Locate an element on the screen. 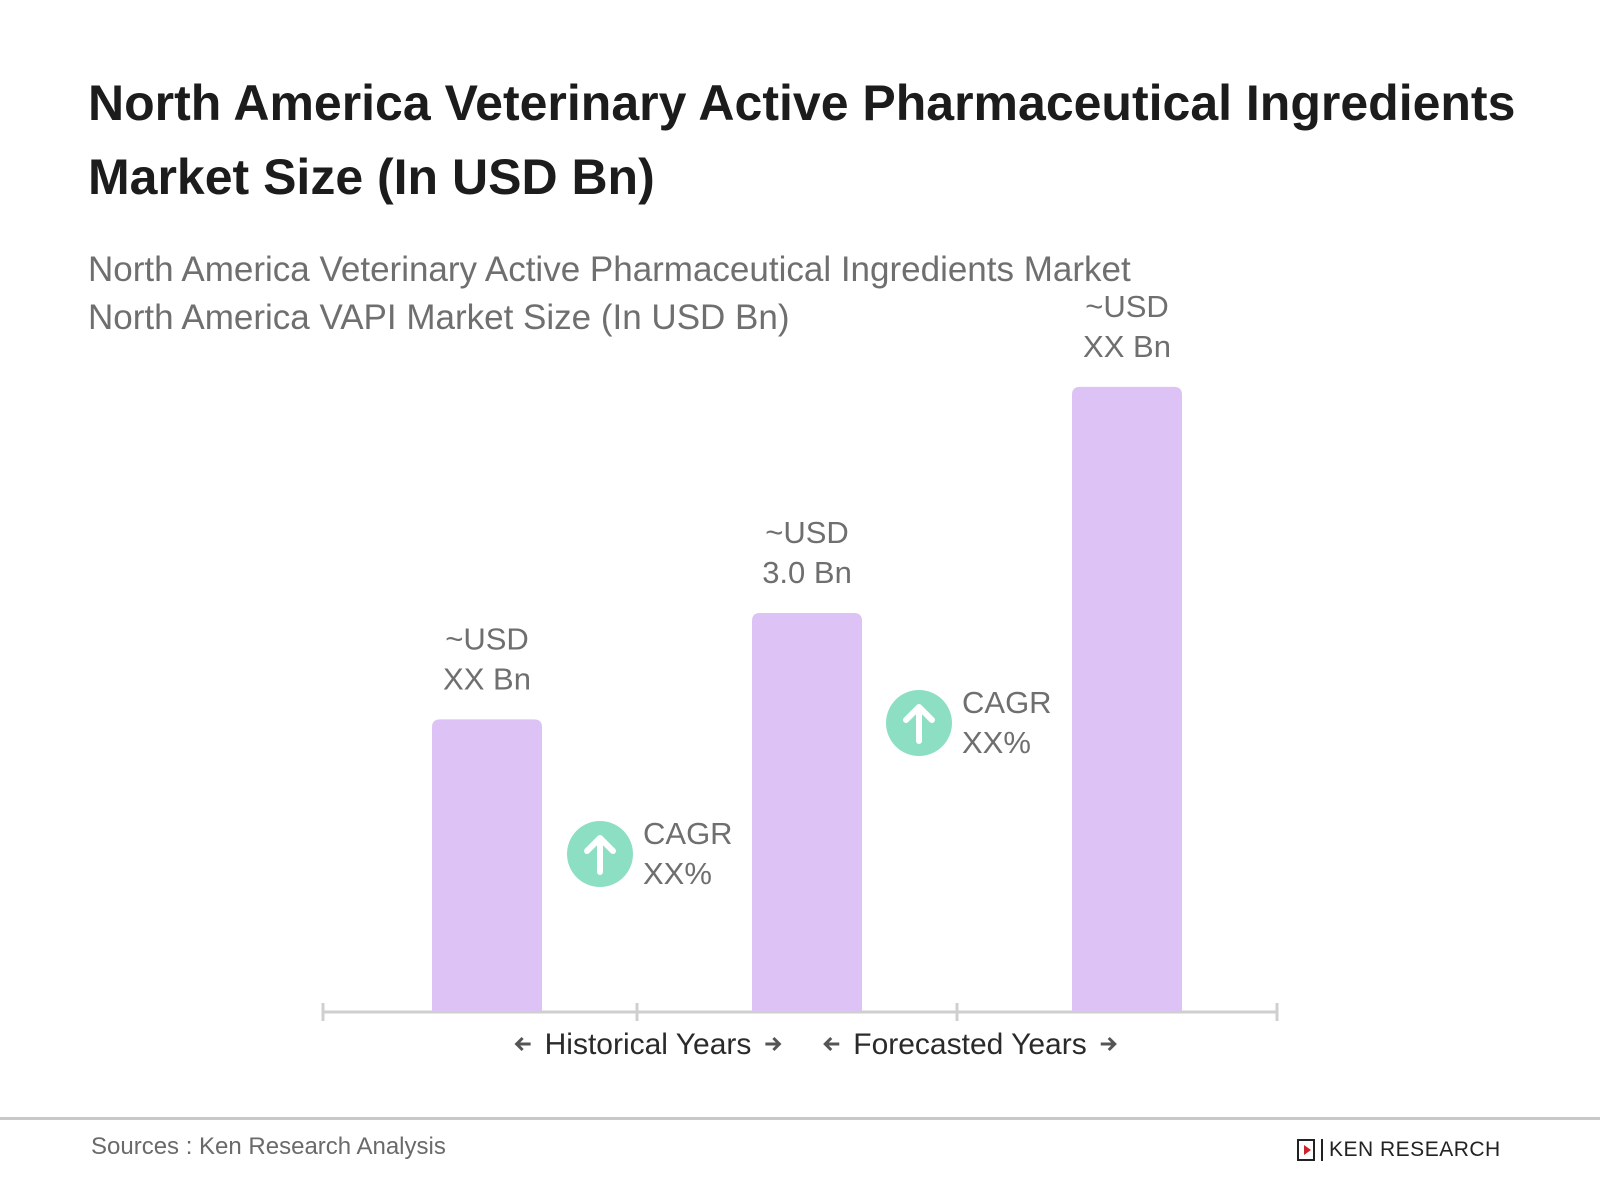 The width and height of the screenshot is (1600, 1200). section-label: Forecasted Years is located at coordinates (969, 1044).